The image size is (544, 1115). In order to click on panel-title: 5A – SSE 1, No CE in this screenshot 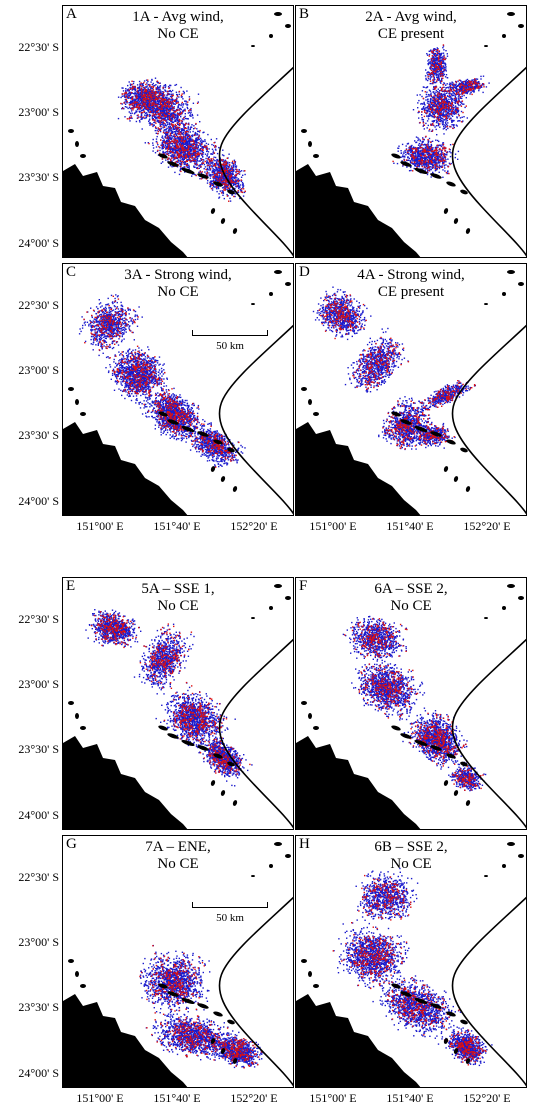, I will do `click(178, 598)`.